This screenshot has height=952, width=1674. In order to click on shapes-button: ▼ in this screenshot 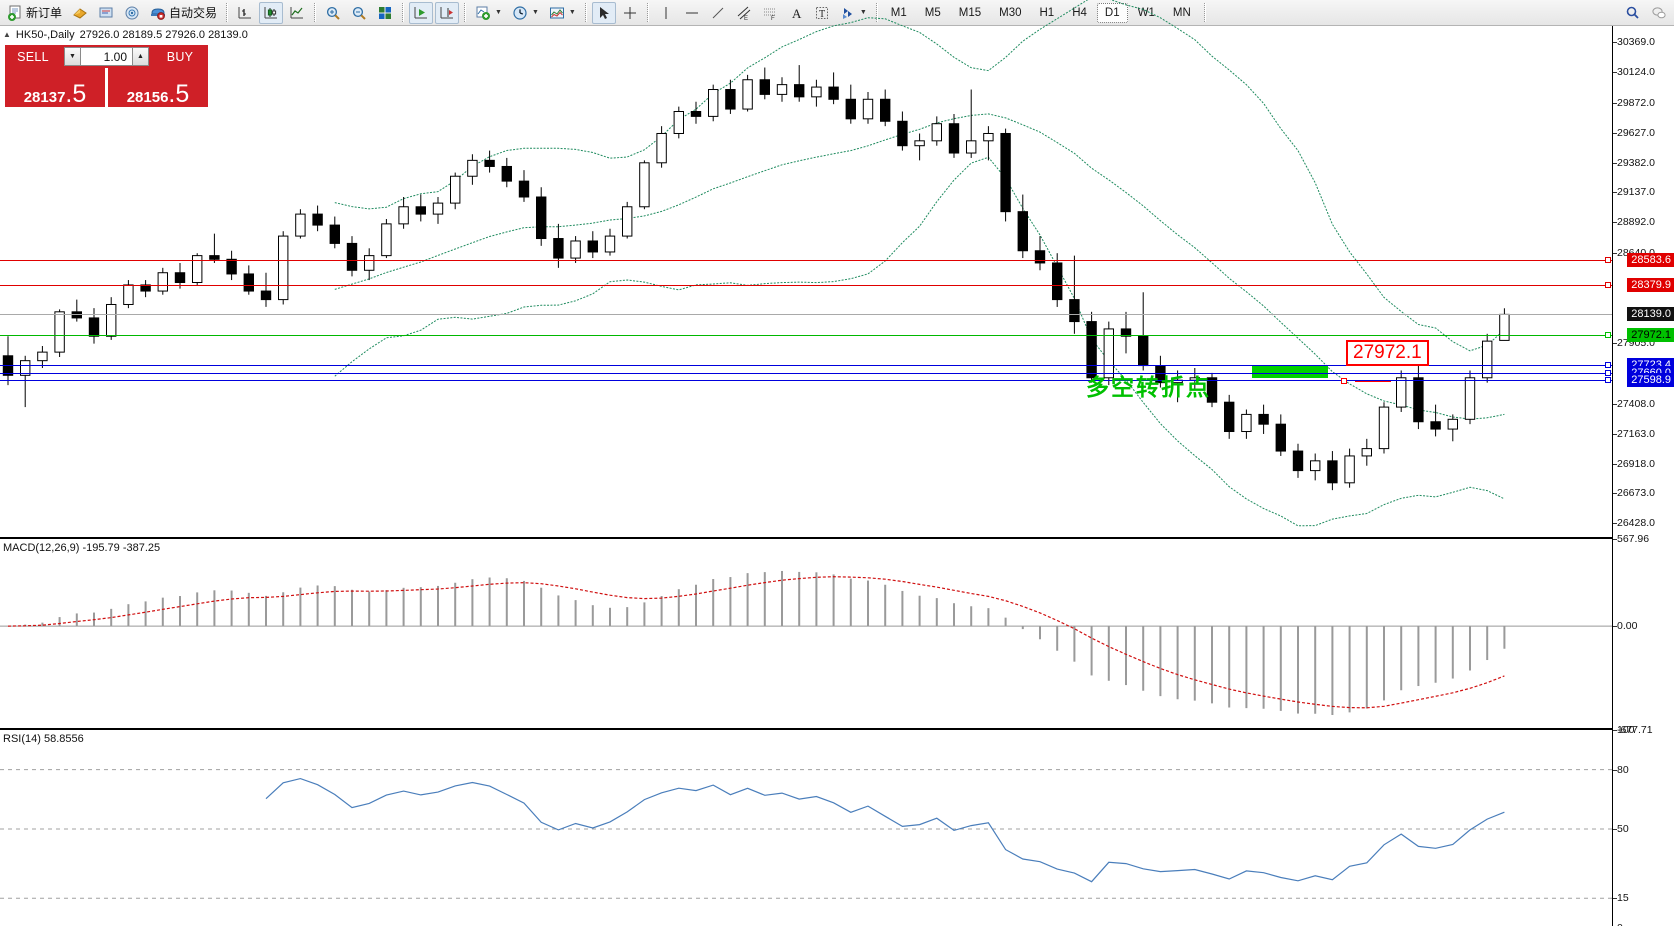, I will do `click(853, 13)`.